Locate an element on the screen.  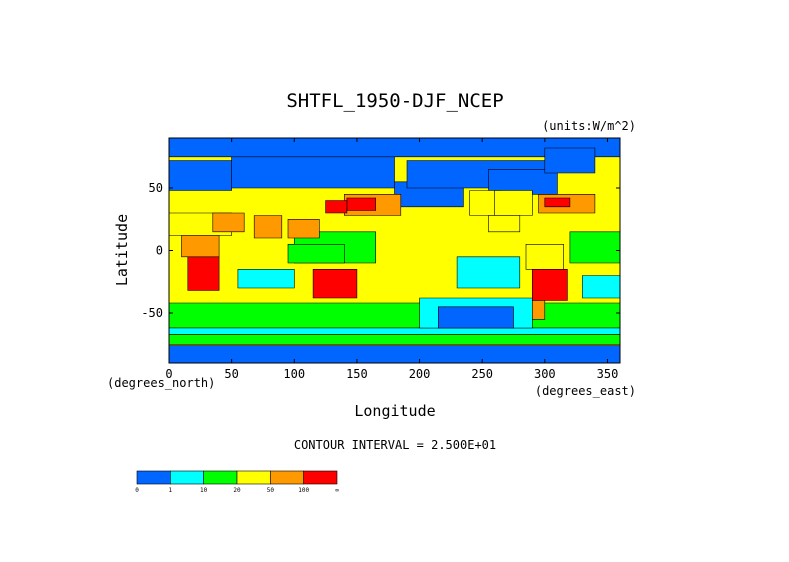
field-region-australia is located at coordinates (335, 283).